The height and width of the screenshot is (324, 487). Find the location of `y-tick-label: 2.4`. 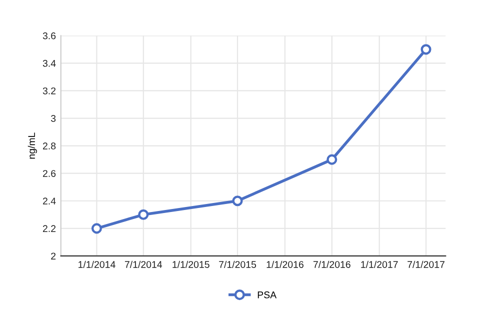

y-tick-label: 2.4 is located at coordinates (49, 201).